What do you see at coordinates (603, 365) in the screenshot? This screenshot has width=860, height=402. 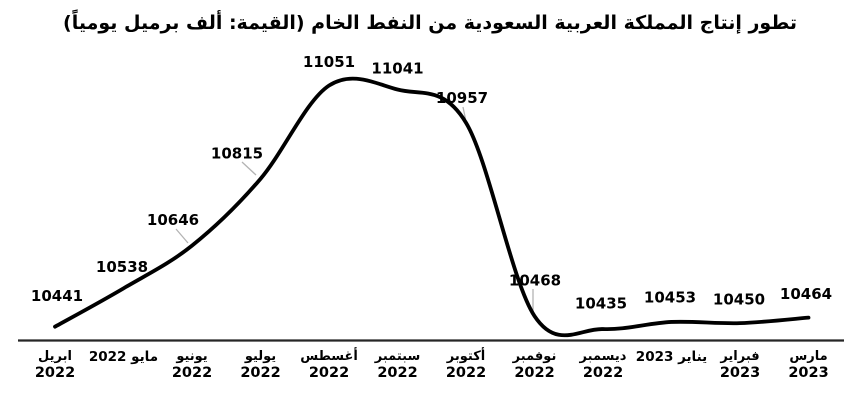 I see `x-axis-label: ديسمبر 2022` at bounding box center [603, 365].